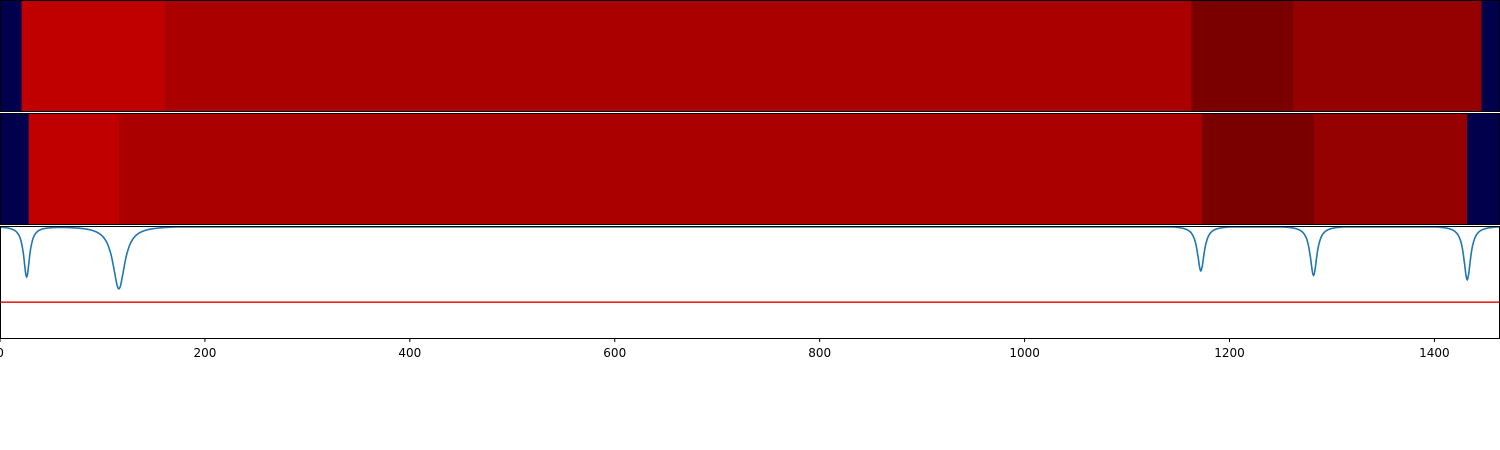 This screenshot has width=1500, height=450. I want to click on x-tick-label: 400, so click(409, 353).